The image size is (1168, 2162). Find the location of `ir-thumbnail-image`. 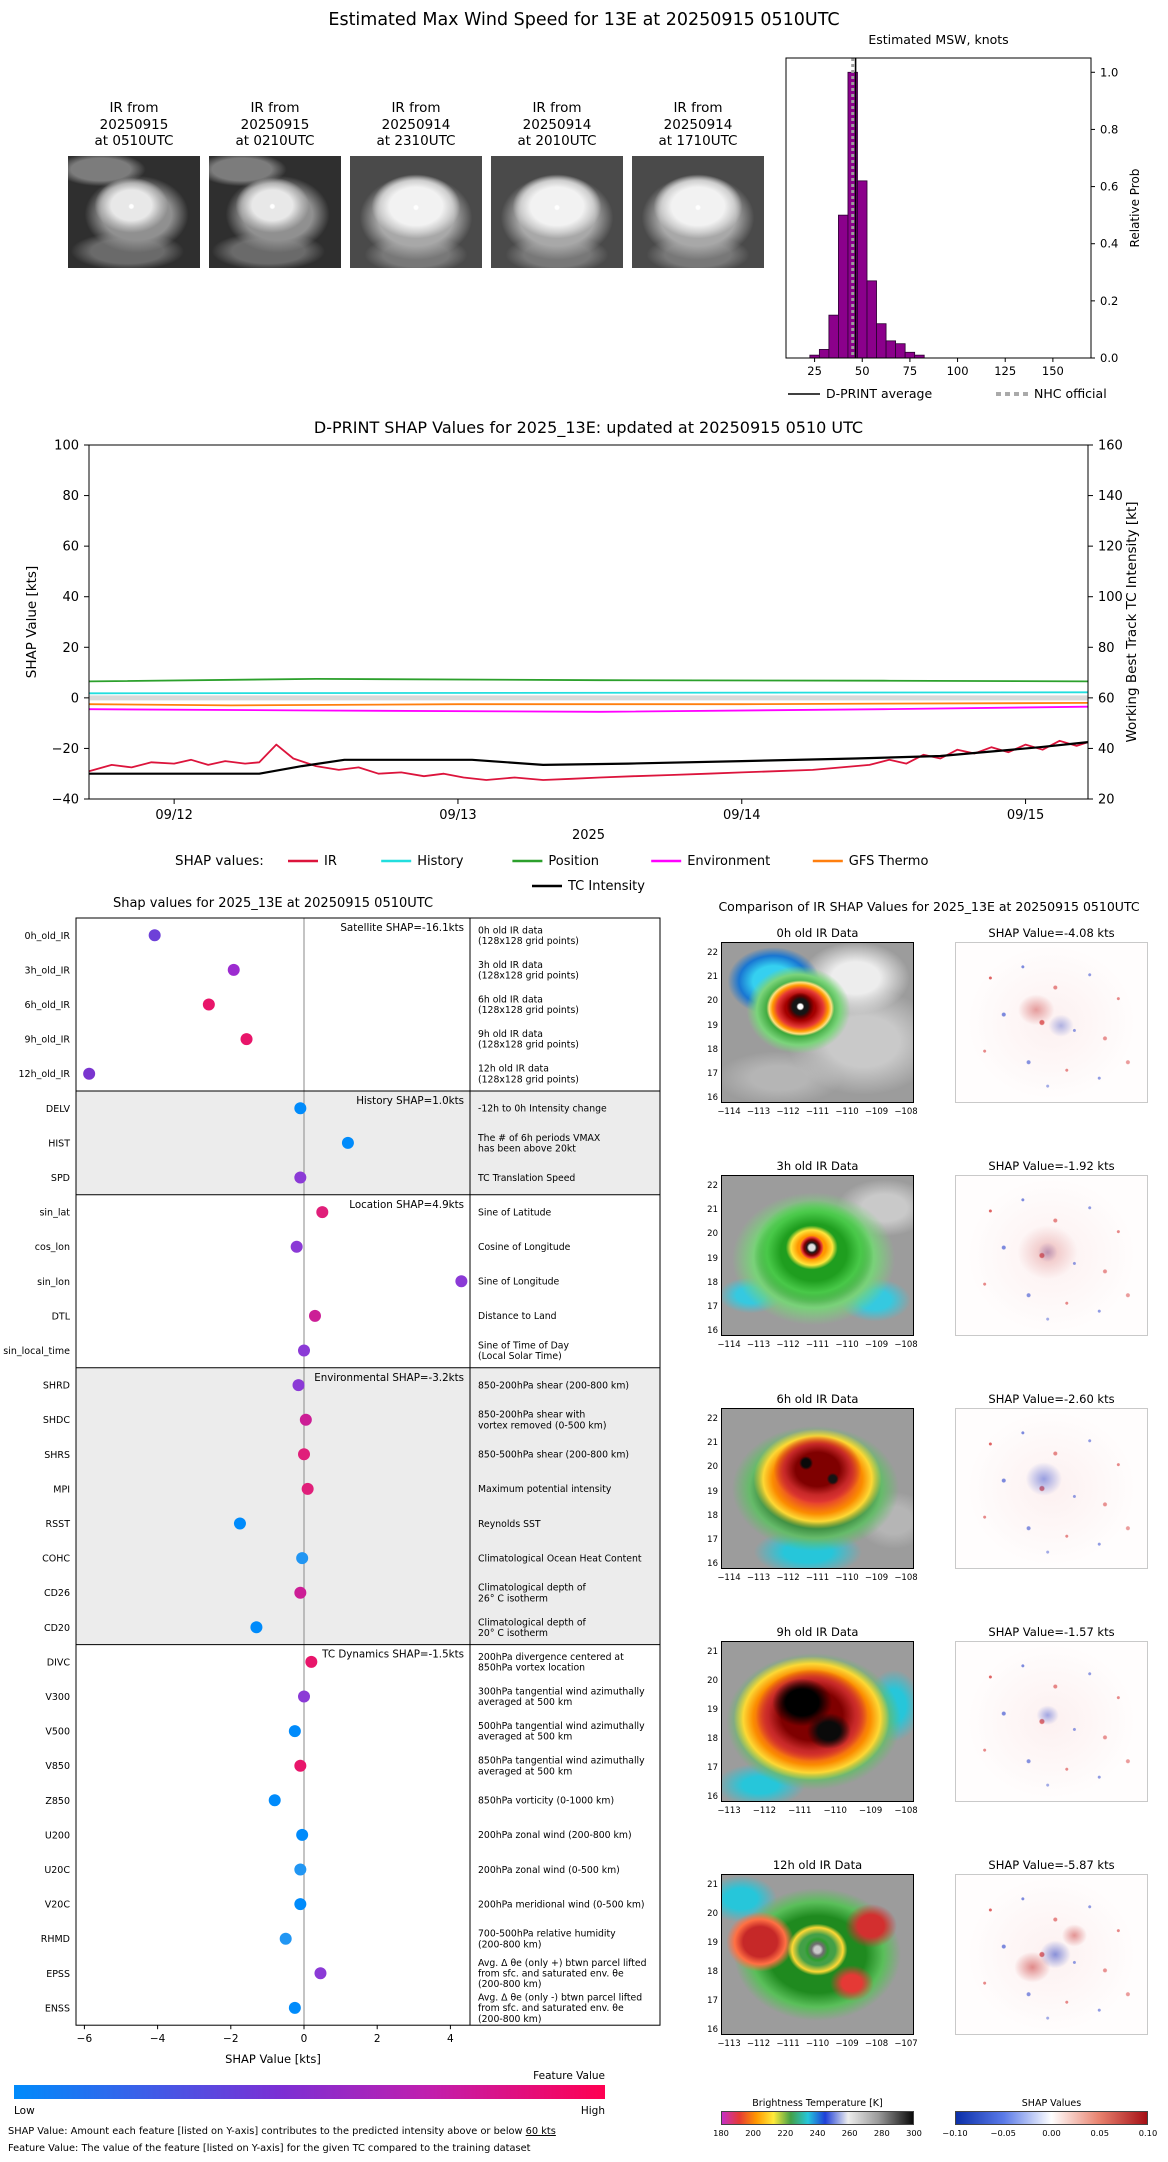

ir-thumbnail-image is located at coordinates (416, 212).